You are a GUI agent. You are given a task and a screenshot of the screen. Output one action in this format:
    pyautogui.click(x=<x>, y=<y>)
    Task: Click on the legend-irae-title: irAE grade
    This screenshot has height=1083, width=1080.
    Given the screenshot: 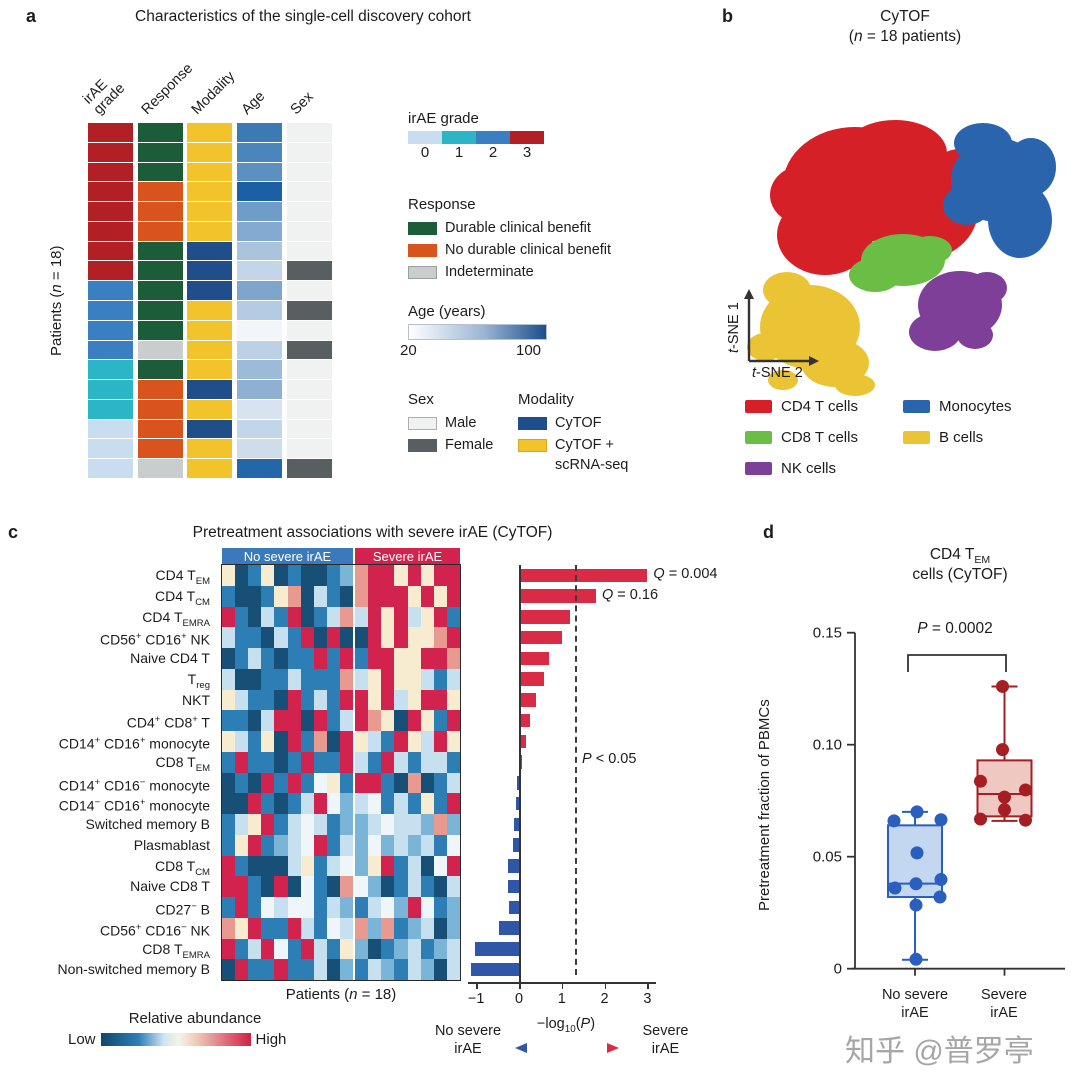 What is the action you would take?
    pyautogui.click(x=443, y=118)
    